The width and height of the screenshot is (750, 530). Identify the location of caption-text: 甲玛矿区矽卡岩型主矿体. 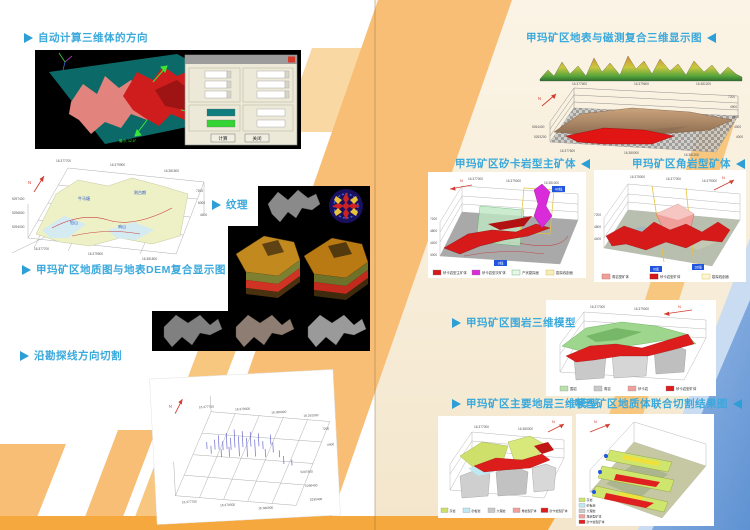
(515, 164).